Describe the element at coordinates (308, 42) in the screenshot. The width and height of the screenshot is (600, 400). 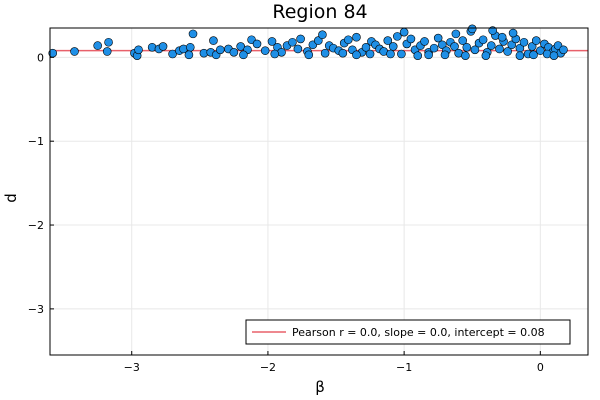
I see `data-points` at that location.